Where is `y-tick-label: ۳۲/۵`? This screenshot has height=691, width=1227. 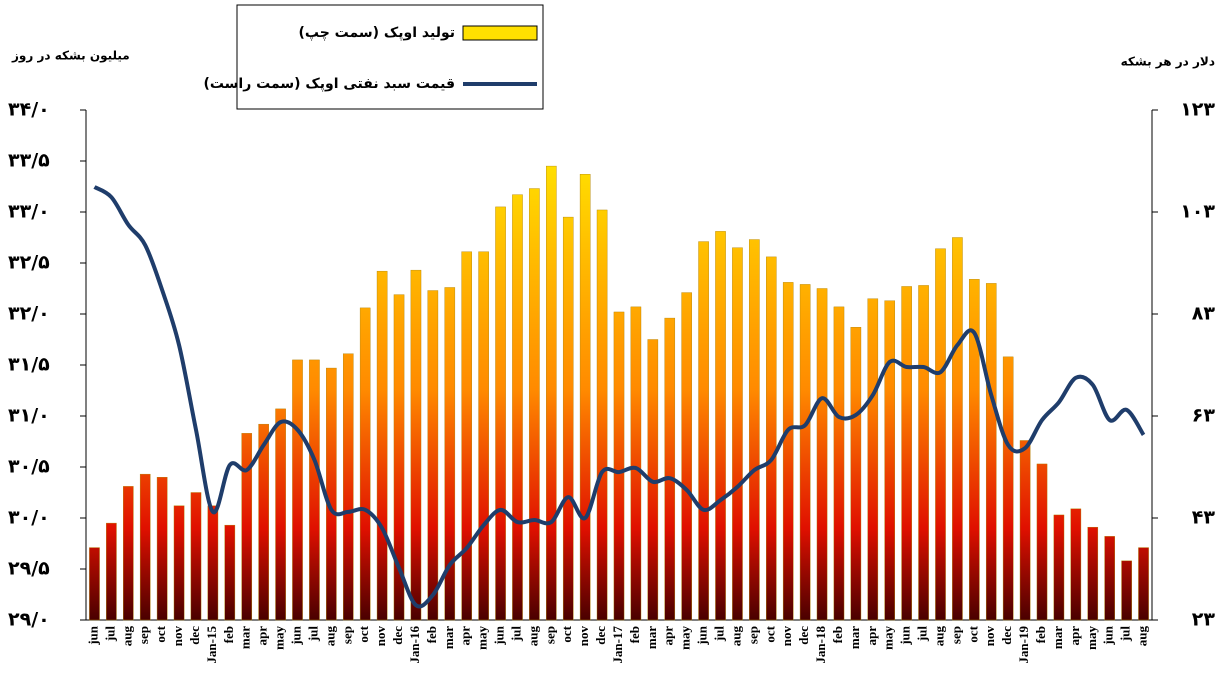 y-tick-label: ۳۲/۵ is located at coordinates (29, 263).